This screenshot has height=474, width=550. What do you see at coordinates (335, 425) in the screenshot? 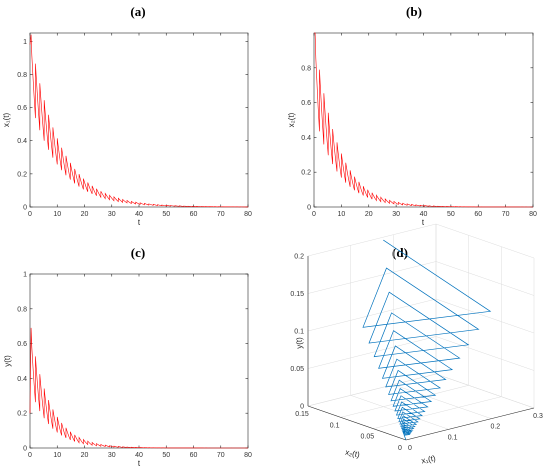
I see `x2-tick-label: 0.1` at bounding box center [335, 425].